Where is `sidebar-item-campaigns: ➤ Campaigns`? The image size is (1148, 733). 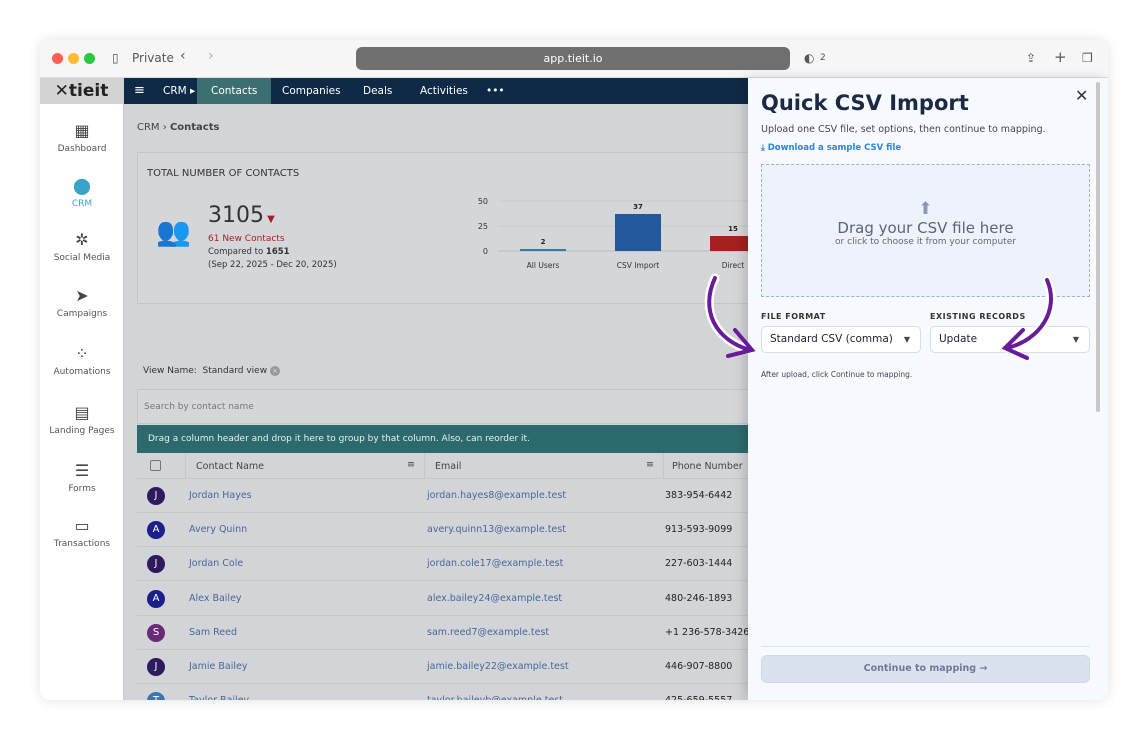 sidebar-item-campaigns: ➤ Campaigns is located at coordinates (82, 302).